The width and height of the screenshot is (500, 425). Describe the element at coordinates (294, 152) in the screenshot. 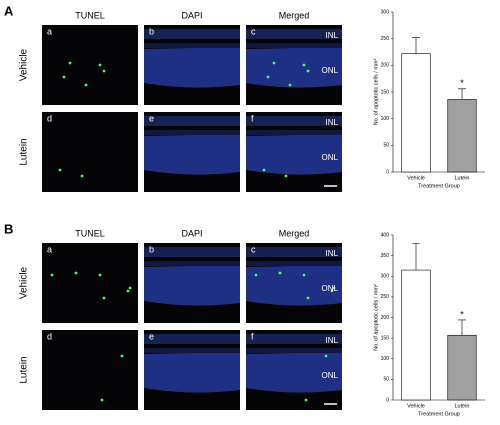

I see `micrograph: f INL ONL` at that location.